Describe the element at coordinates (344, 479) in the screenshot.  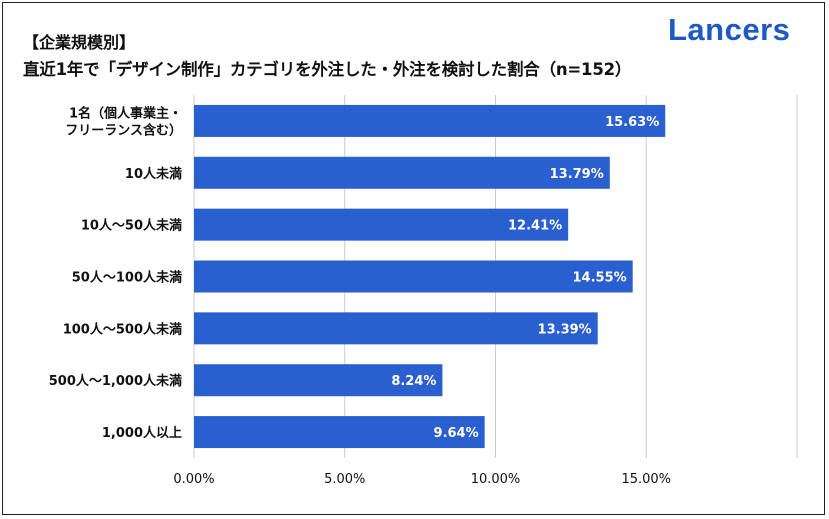
I see `x-tick-label: 5.00%` at that location.